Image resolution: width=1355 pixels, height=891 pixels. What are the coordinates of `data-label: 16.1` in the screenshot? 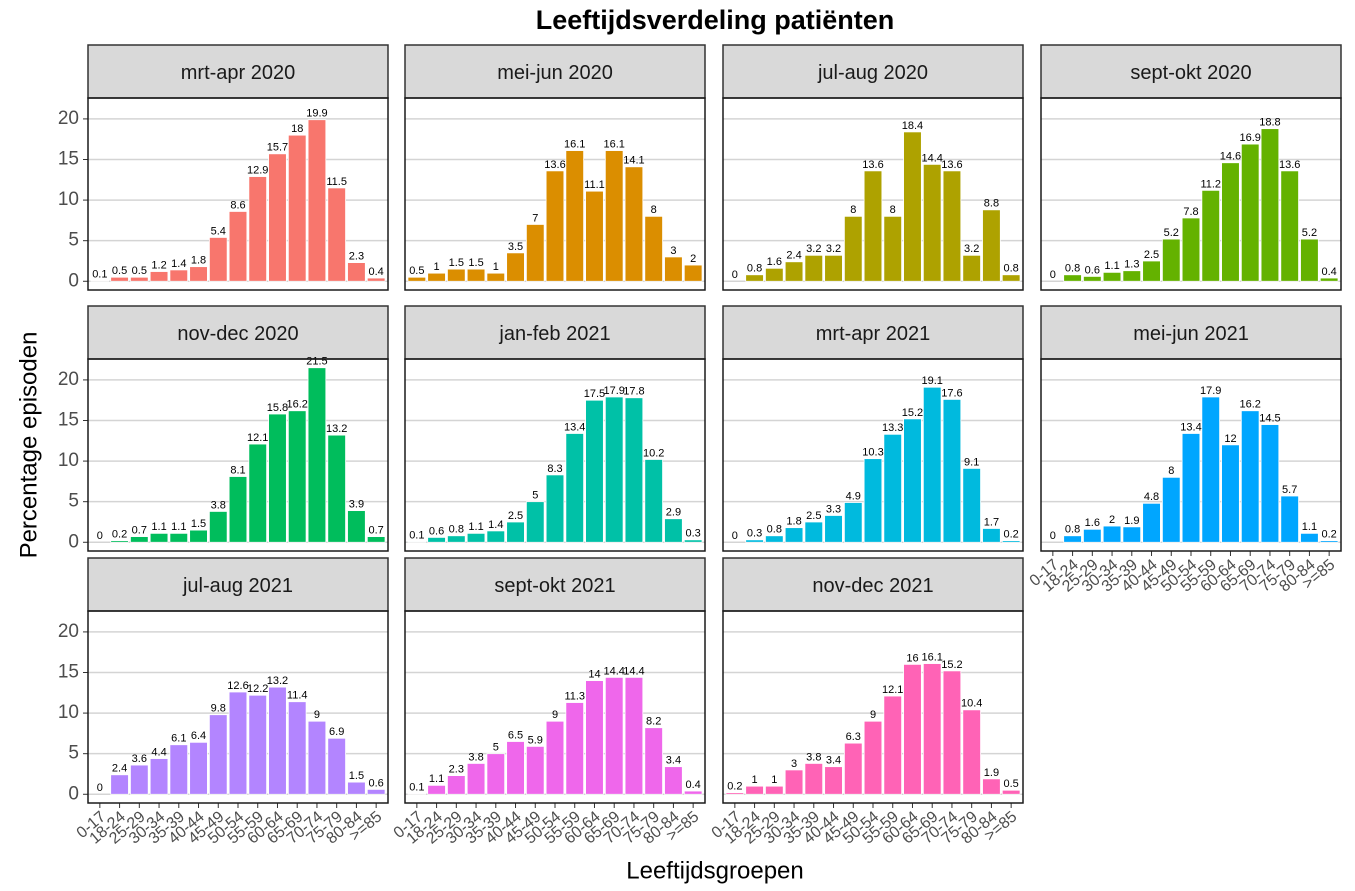 It's located at (931, 657).